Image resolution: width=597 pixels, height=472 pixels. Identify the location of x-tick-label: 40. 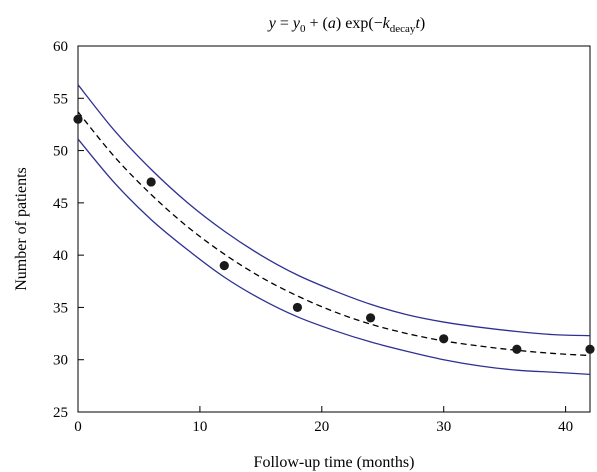
(565, 427).